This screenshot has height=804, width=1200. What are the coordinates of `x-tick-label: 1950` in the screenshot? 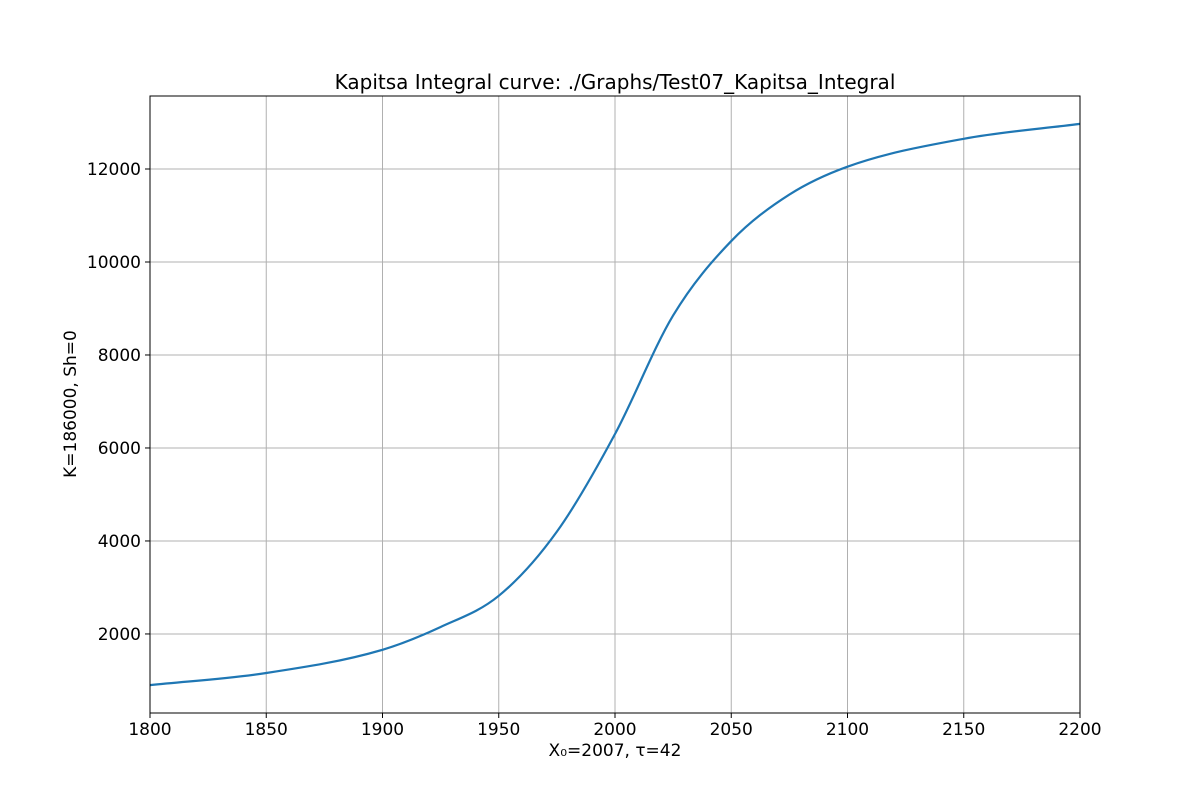 It's located at (498, 730).